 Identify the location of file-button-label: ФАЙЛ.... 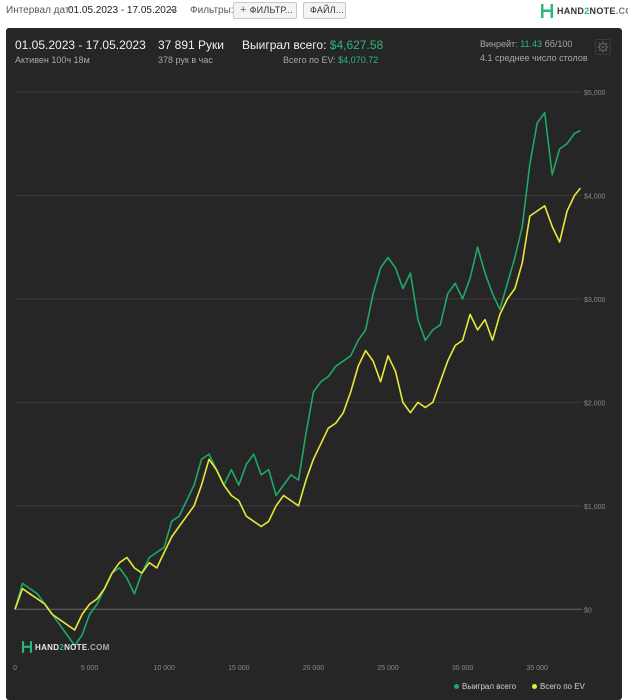
(327, 10).